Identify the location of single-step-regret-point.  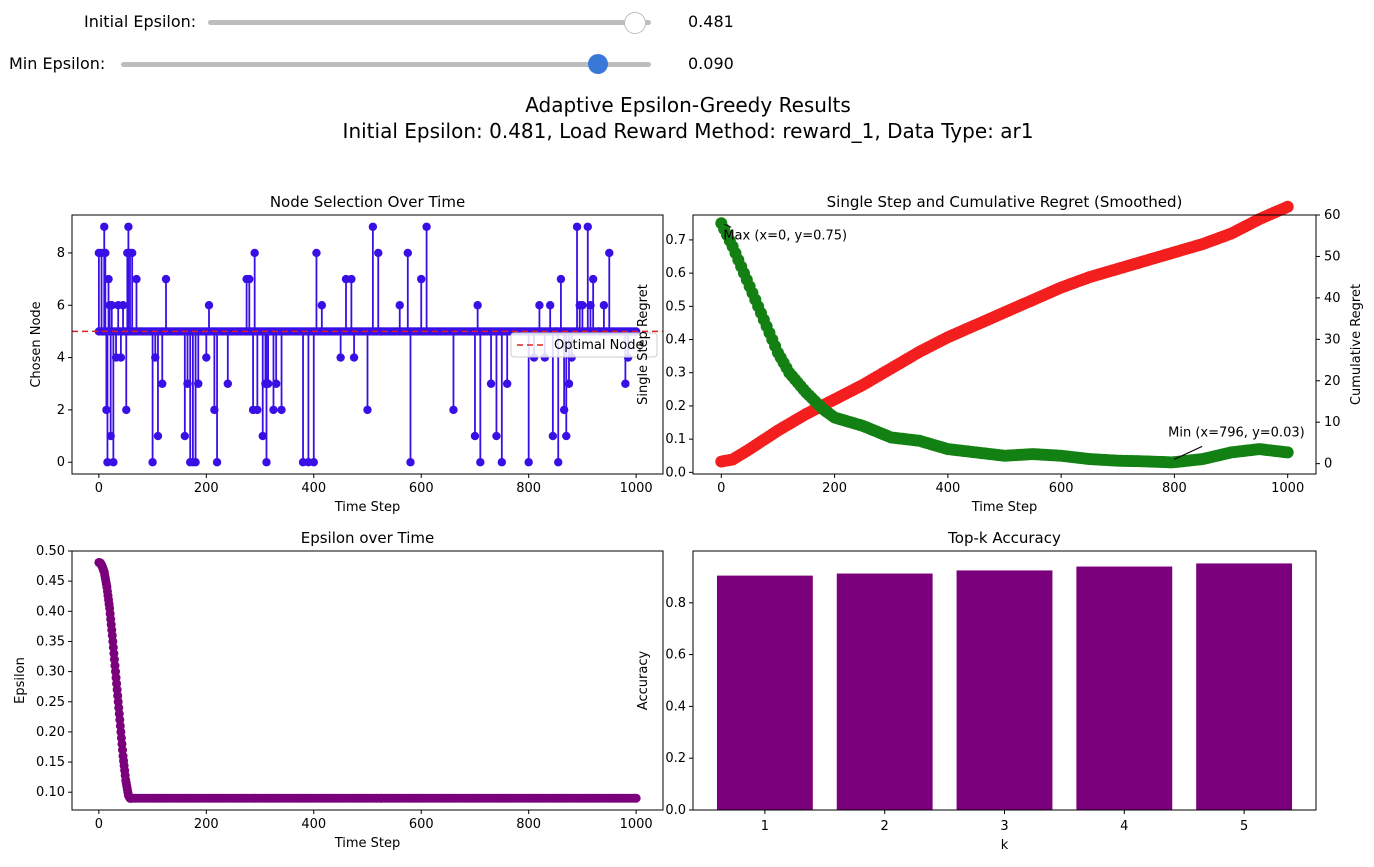
(1287, 452).